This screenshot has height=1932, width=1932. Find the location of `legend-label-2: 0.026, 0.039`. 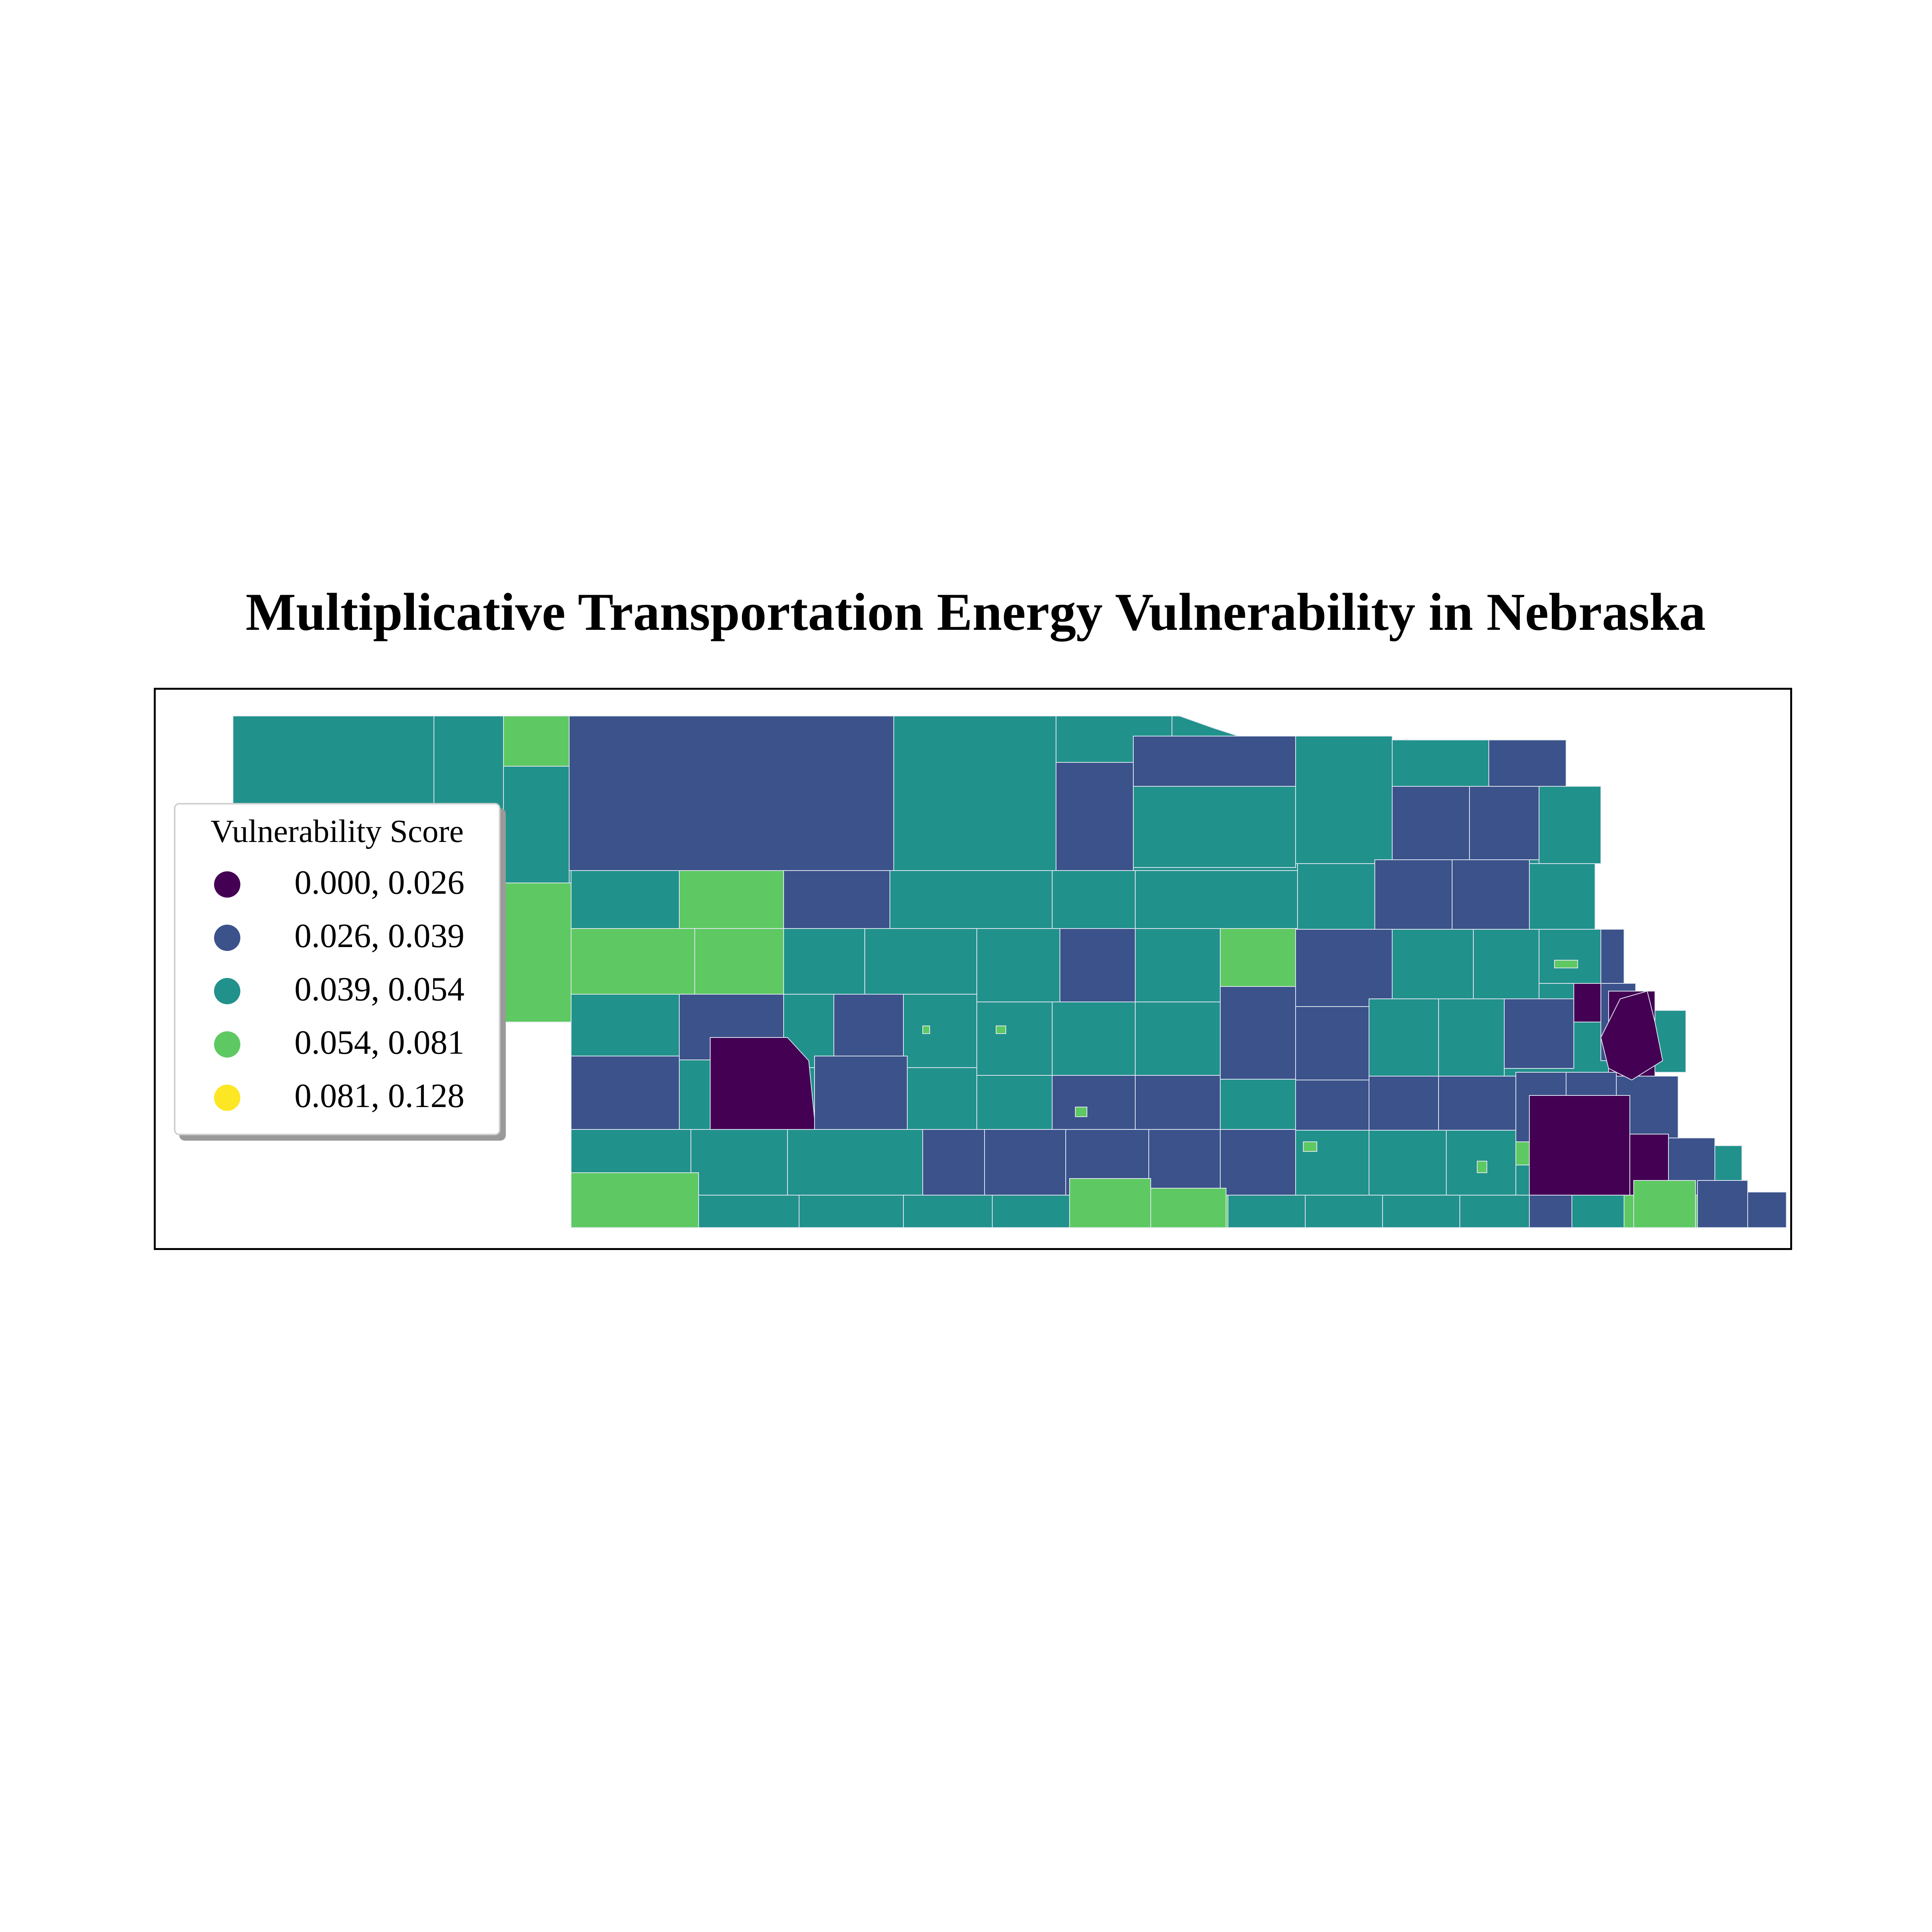

legend-label-2: 0.026, 0.039 is located at coordinates (379, 936).